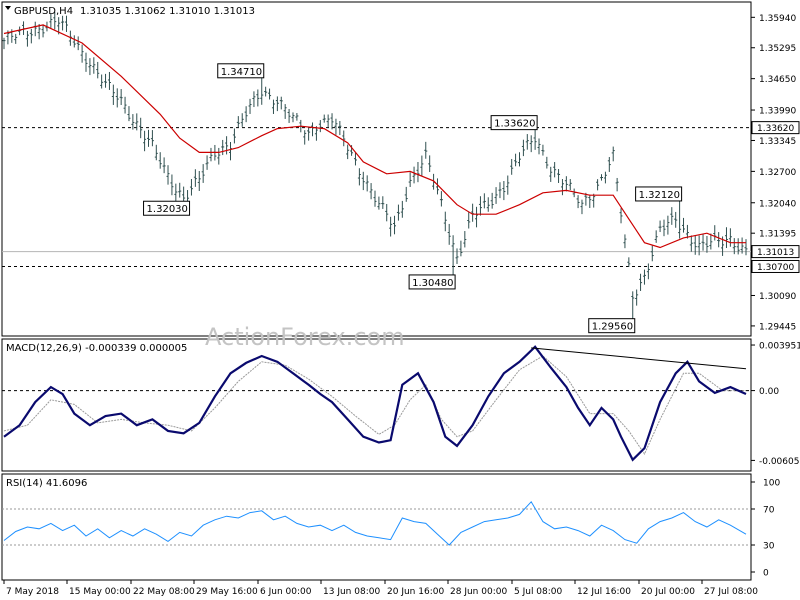 The height and width of the screenshot is (600, 800). I want to click on time-tick-label: 28 Jun 00:00, so click(478, 592).